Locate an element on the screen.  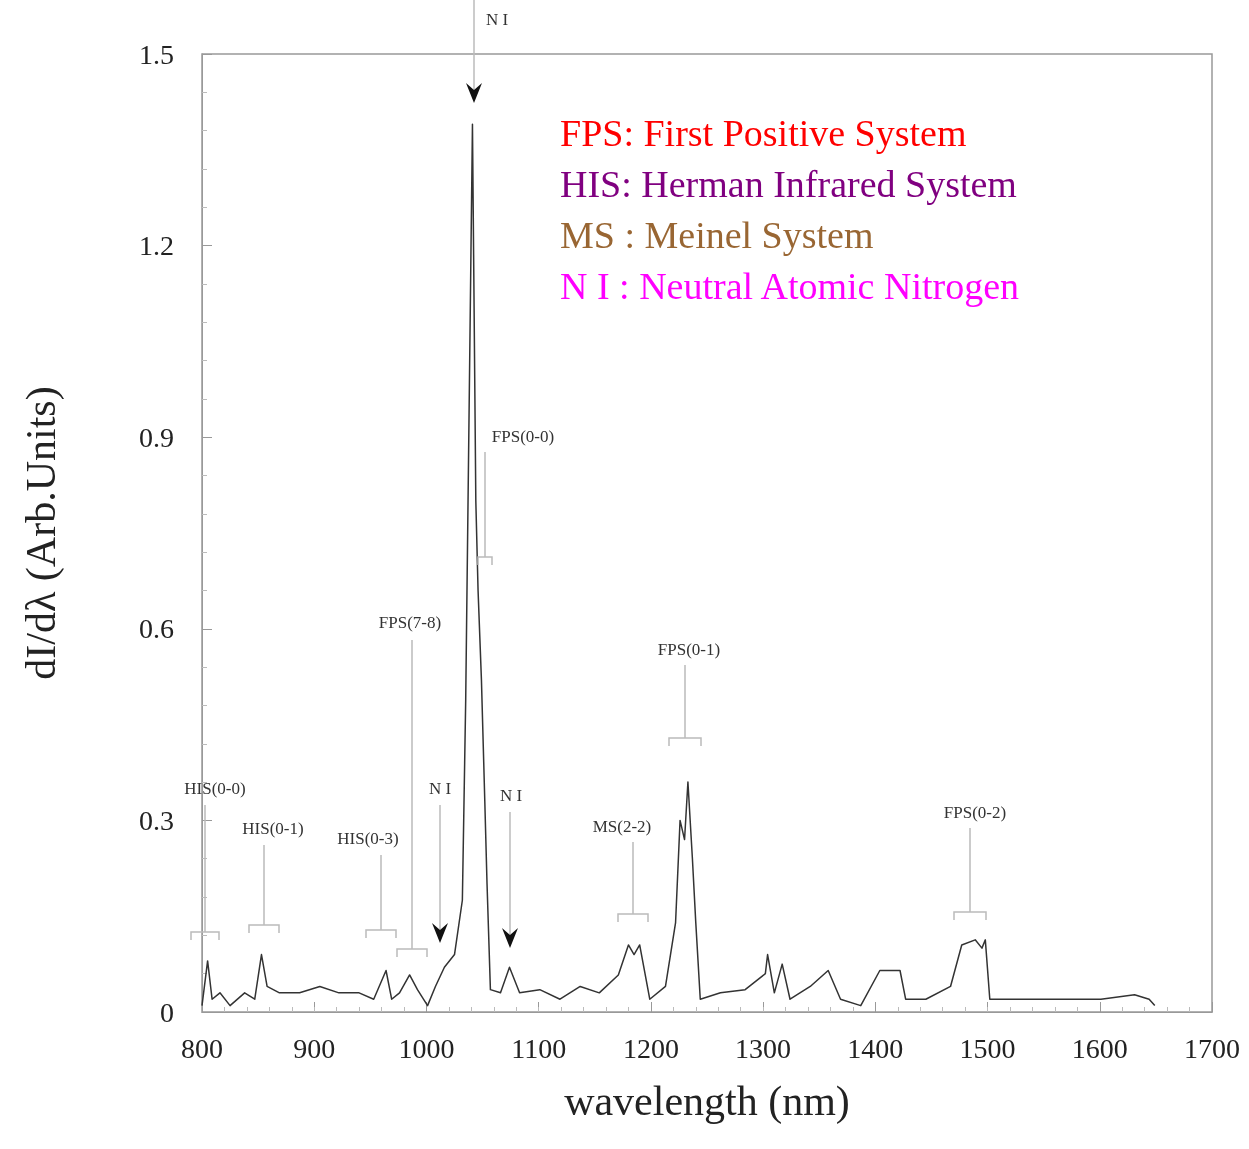
annotation: FPS(0-2) is located at coordinates (975, 812).